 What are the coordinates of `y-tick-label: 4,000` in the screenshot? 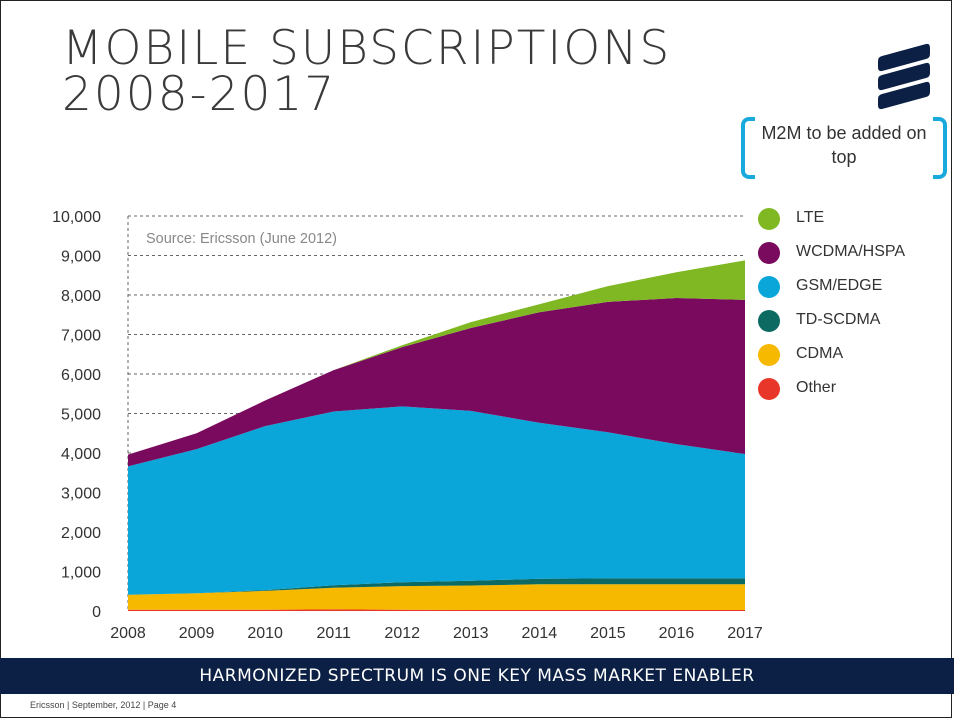 It's located at (81, 454).